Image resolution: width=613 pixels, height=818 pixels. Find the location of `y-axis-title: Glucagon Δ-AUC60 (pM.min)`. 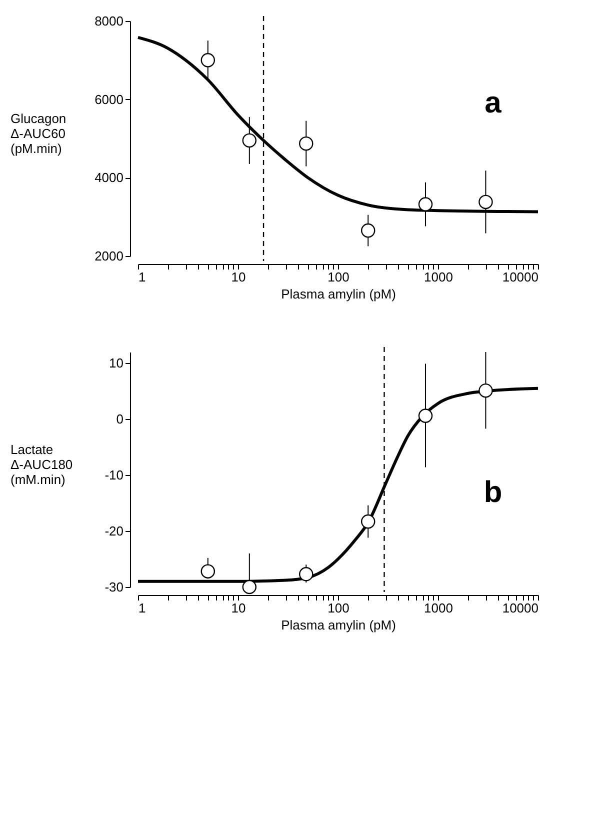

y-axis-title: Glucagon Δ-AUC60 (pM.min) is located at coordinates (38, 133).